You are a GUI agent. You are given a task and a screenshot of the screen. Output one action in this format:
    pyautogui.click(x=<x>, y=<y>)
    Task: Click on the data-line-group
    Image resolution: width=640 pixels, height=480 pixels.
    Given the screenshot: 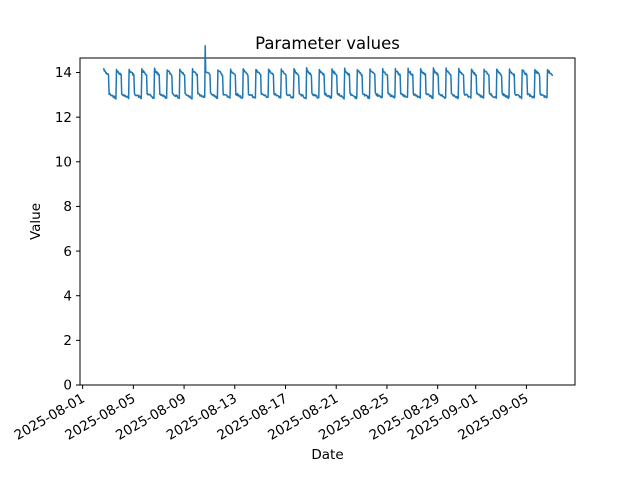 What is the action you would take?
    pyautogui.click(x=328, y=72)
    